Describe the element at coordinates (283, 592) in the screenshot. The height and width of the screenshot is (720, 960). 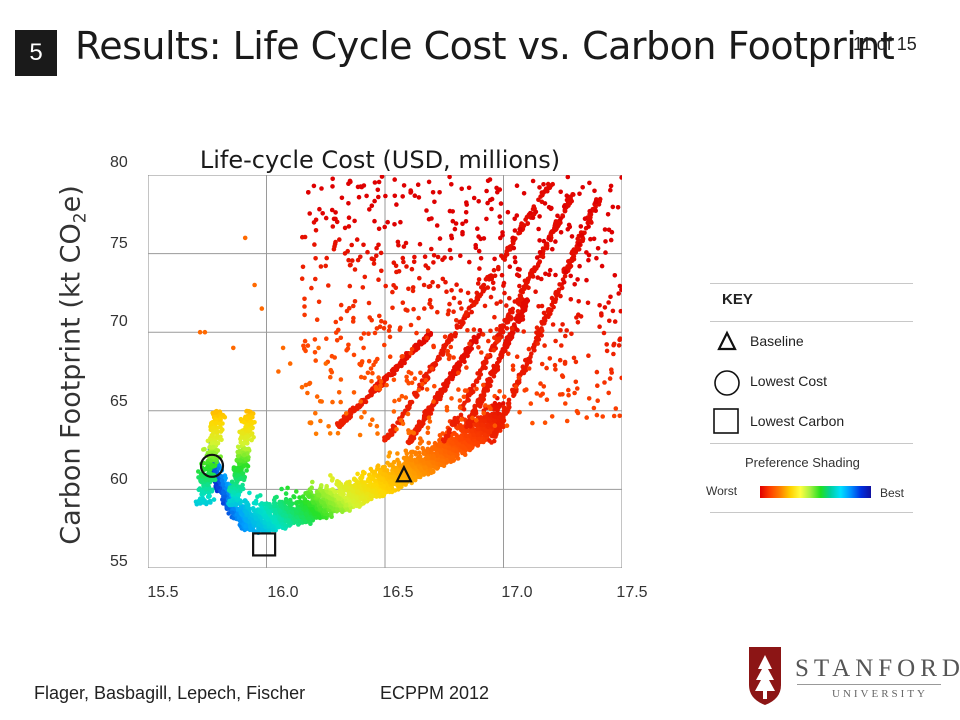
I see `x-tick-label: 16.0` at that location.